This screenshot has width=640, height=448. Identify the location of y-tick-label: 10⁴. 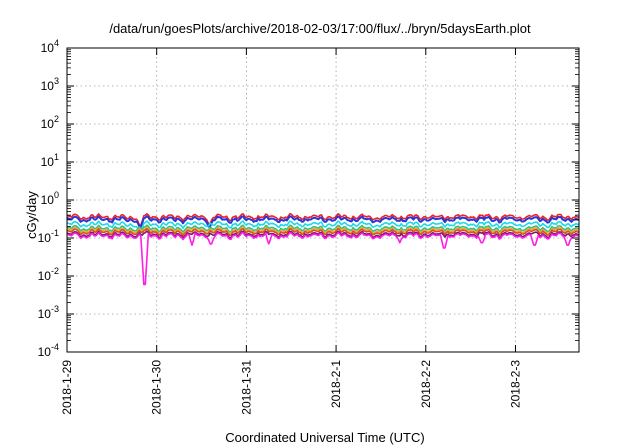
(50, 46).